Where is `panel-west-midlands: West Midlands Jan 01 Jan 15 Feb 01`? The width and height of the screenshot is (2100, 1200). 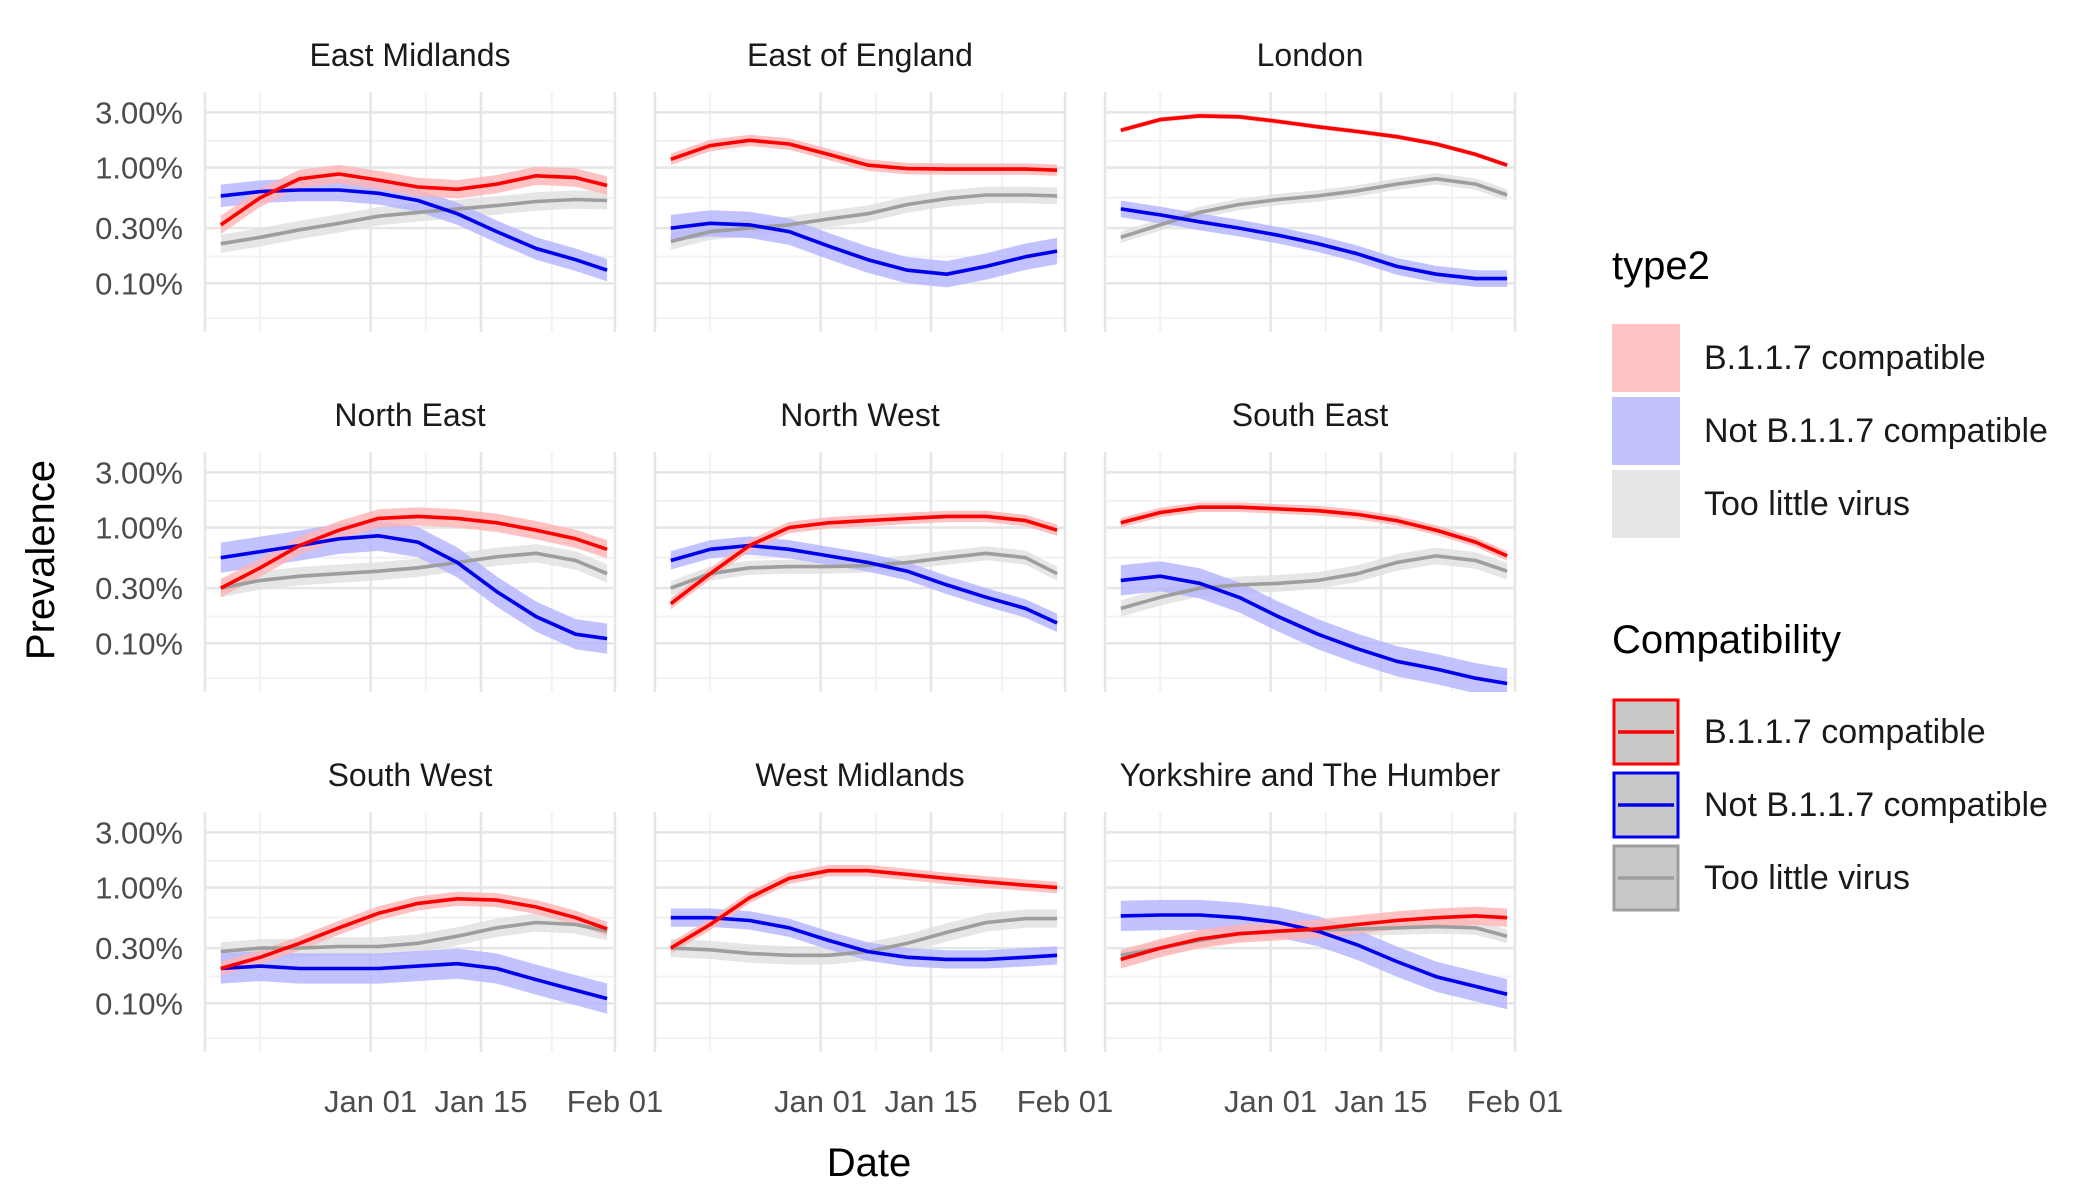
panel-west-midlands: West Midlands Jan 01 Jan 15 Feb 01 is located at coordinates (883, 938).